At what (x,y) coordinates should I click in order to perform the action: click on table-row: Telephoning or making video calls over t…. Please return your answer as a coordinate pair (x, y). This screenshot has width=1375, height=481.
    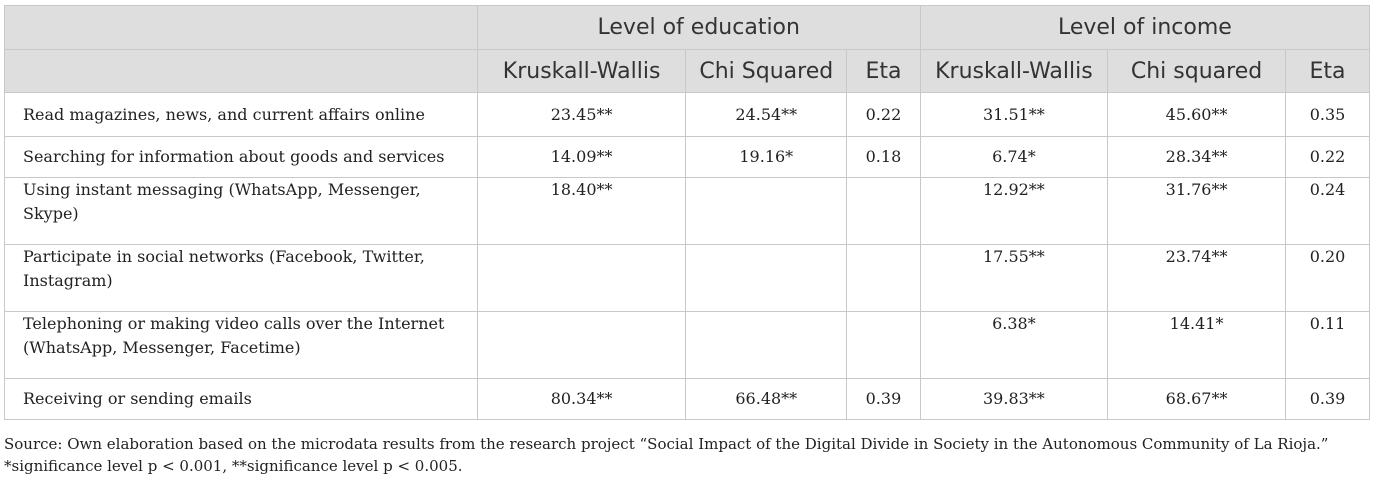
    Looking at the image, I should click on (687, 345).